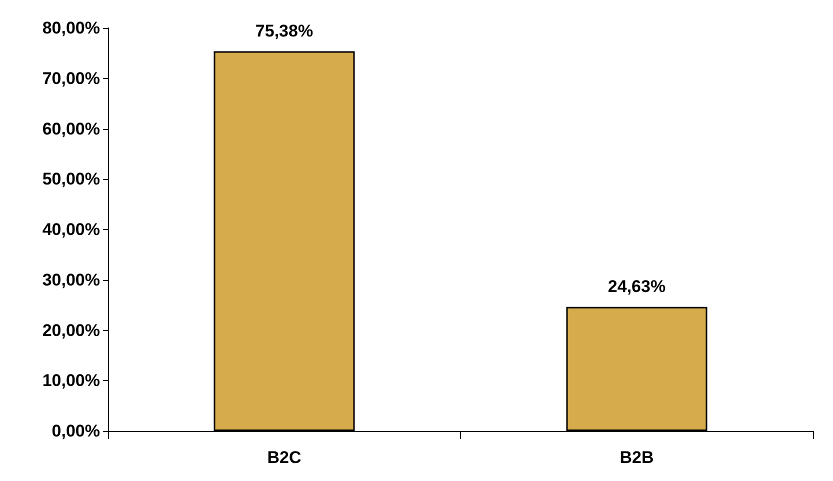  I want to click on y-tick-label: 30,00%, so click(71, 280).